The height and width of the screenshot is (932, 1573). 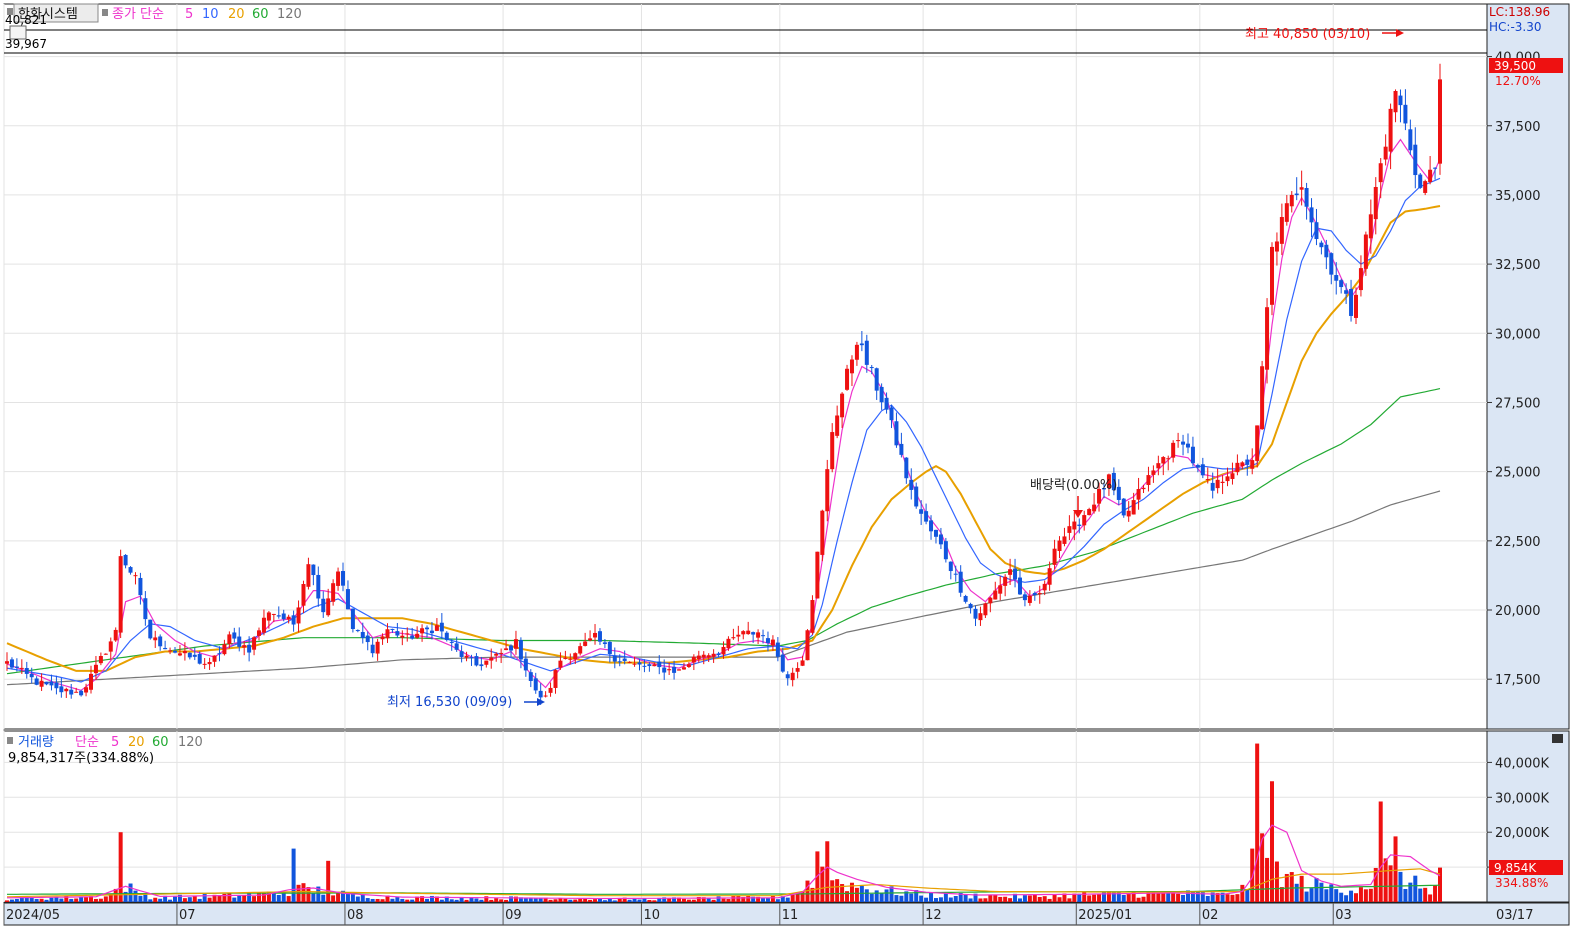 I want to click on time-tick-label: 08, so click(x=355, y=915).